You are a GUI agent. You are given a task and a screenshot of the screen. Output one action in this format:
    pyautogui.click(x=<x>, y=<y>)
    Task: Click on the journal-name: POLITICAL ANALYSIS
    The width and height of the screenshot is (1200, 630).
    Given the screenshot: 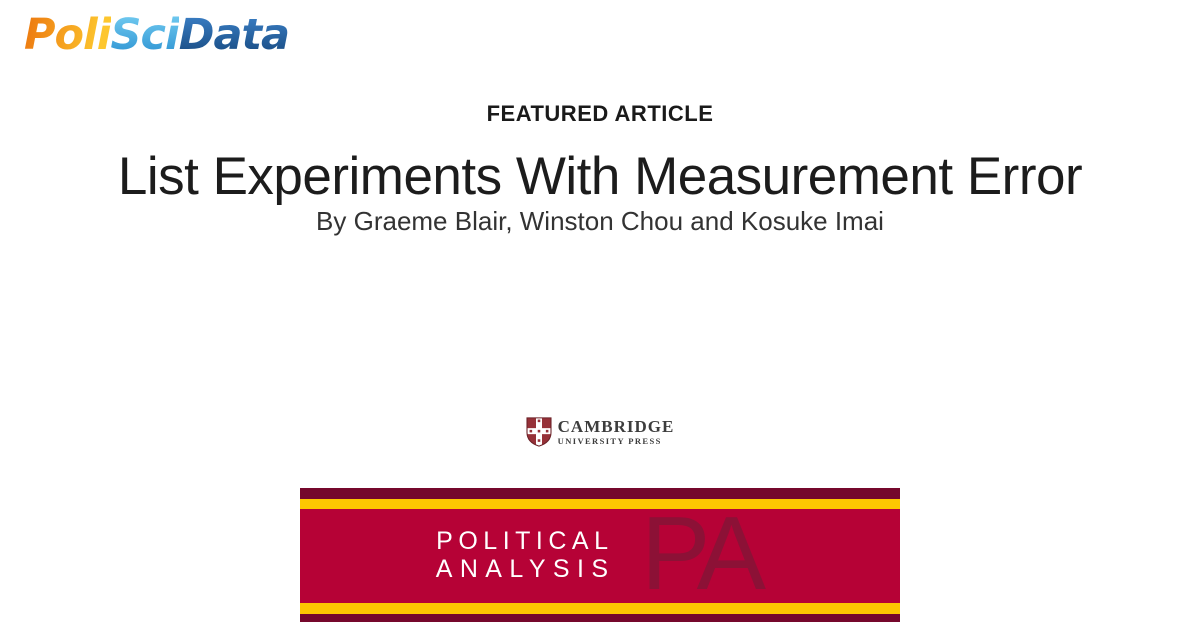 What is the action you would take?
    pyautogui.click(x=513, y=555)
    